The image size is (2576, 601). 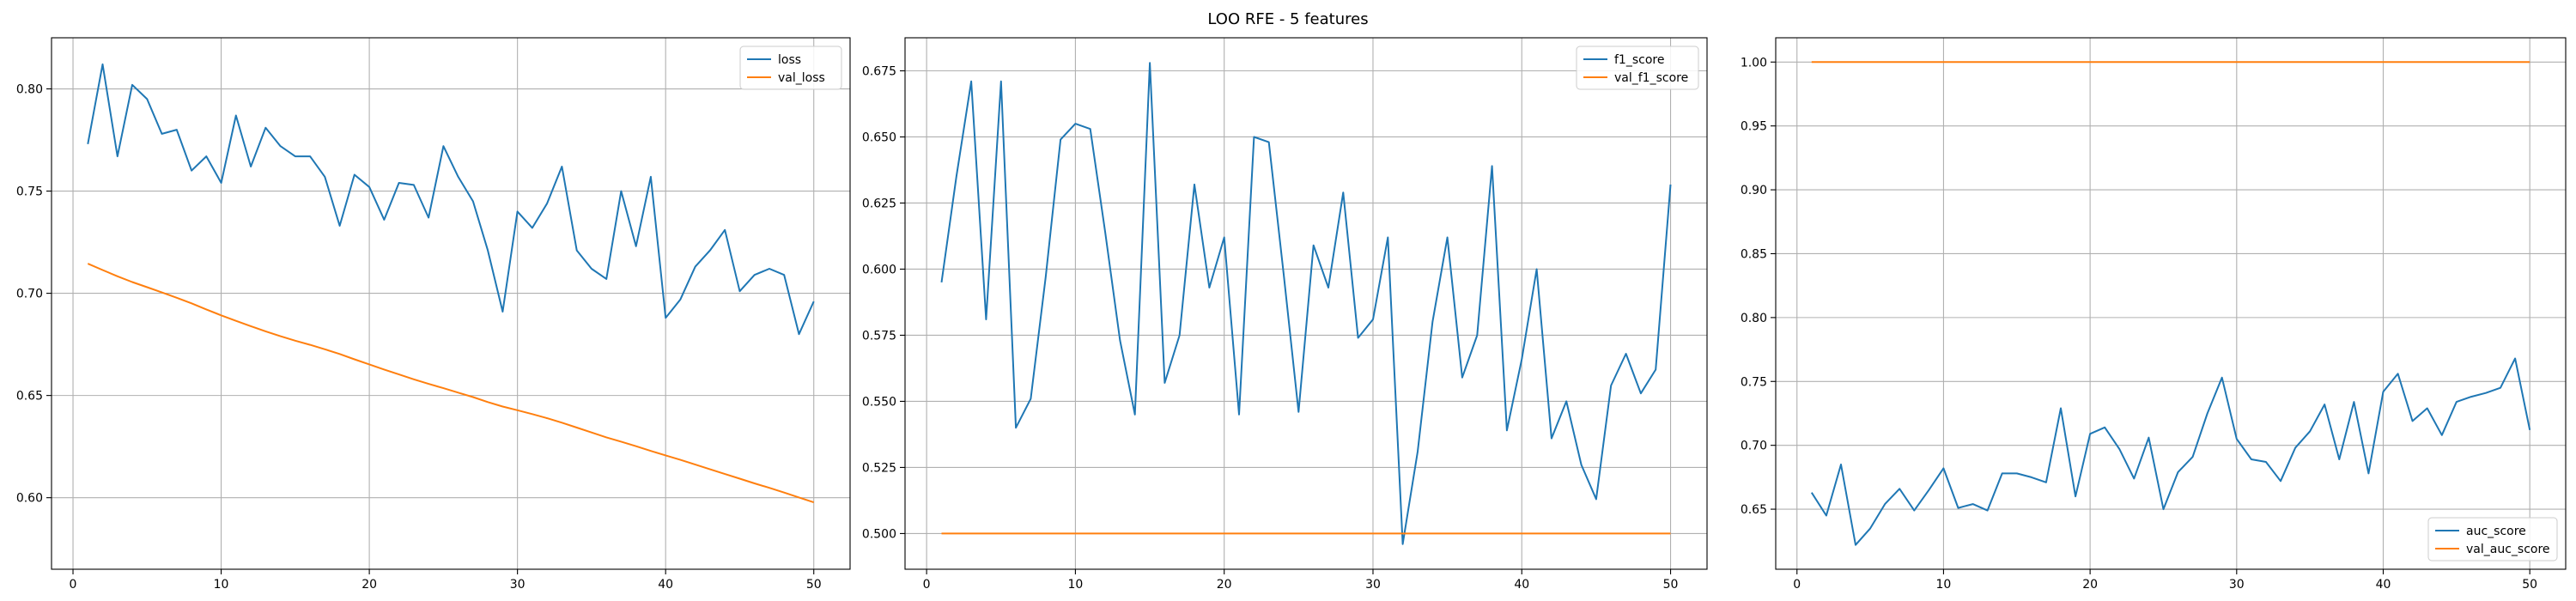 What do you see at coordinates (1754, 447) in the screenshot?
I see `chart-3-y-tick-label: 0.70` at bounding box center [1754, 447].